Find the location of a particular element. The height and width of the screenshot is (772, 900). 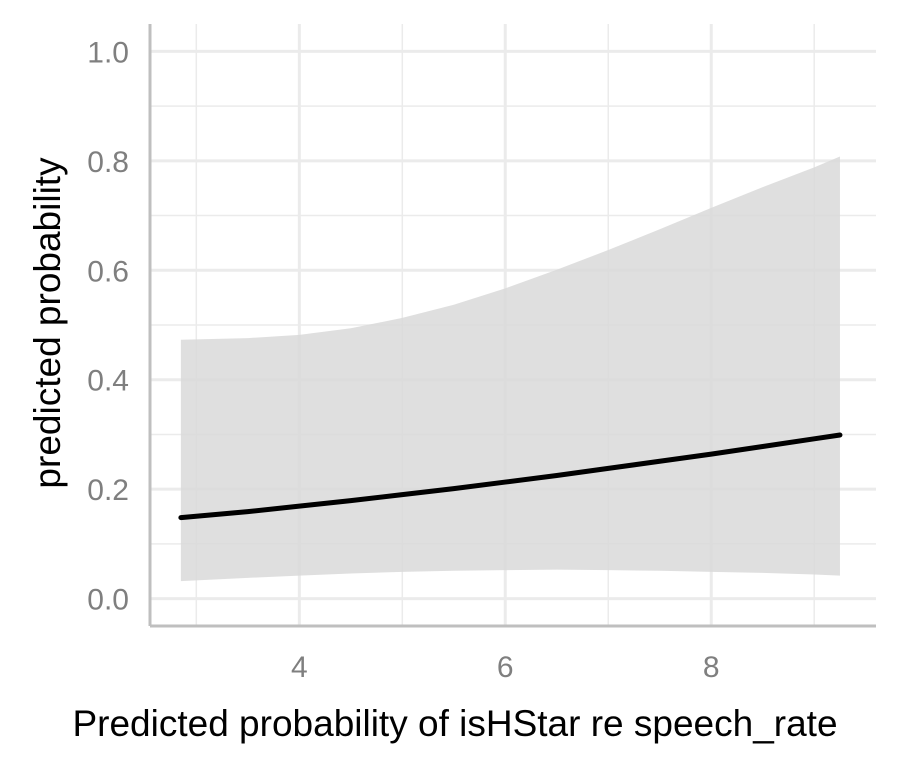

x-tick-label: 6 is located at coordinates (505, 667).